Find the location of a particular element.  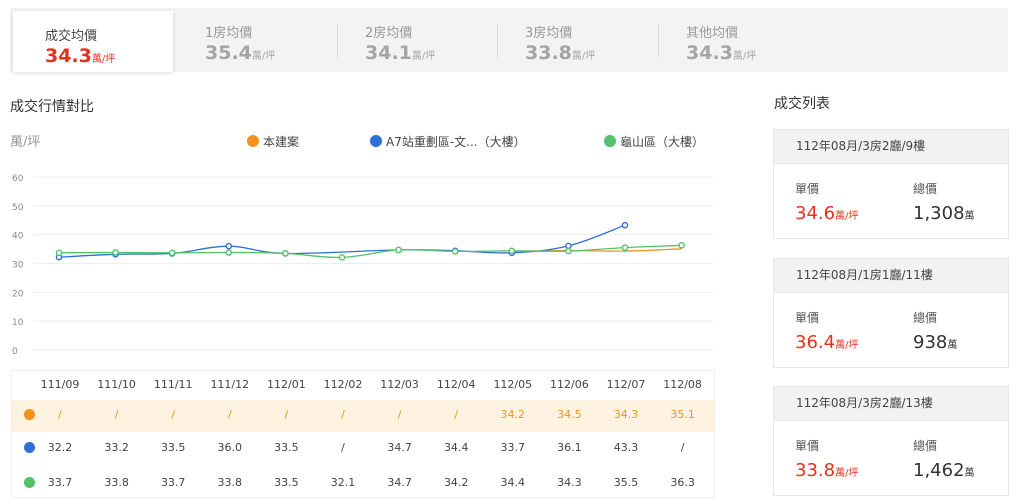

transactions-title: 成交列表 is located at coordinates (802, 104).